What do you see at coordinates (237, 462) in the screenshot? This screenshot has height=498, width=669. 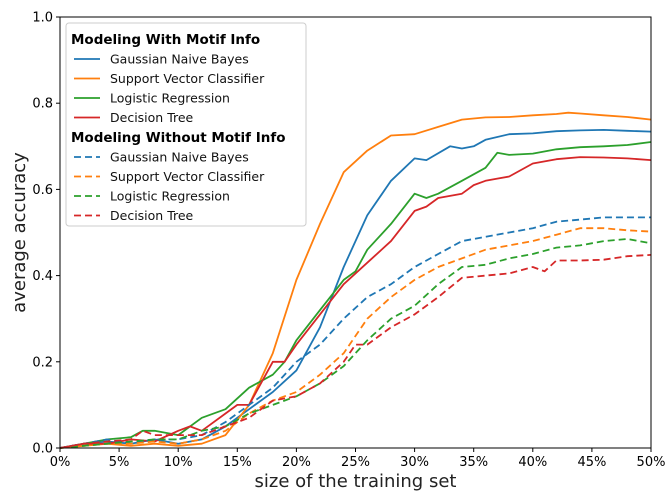 I see `x-tick-label: 15%` at bounding box center [237, 462].